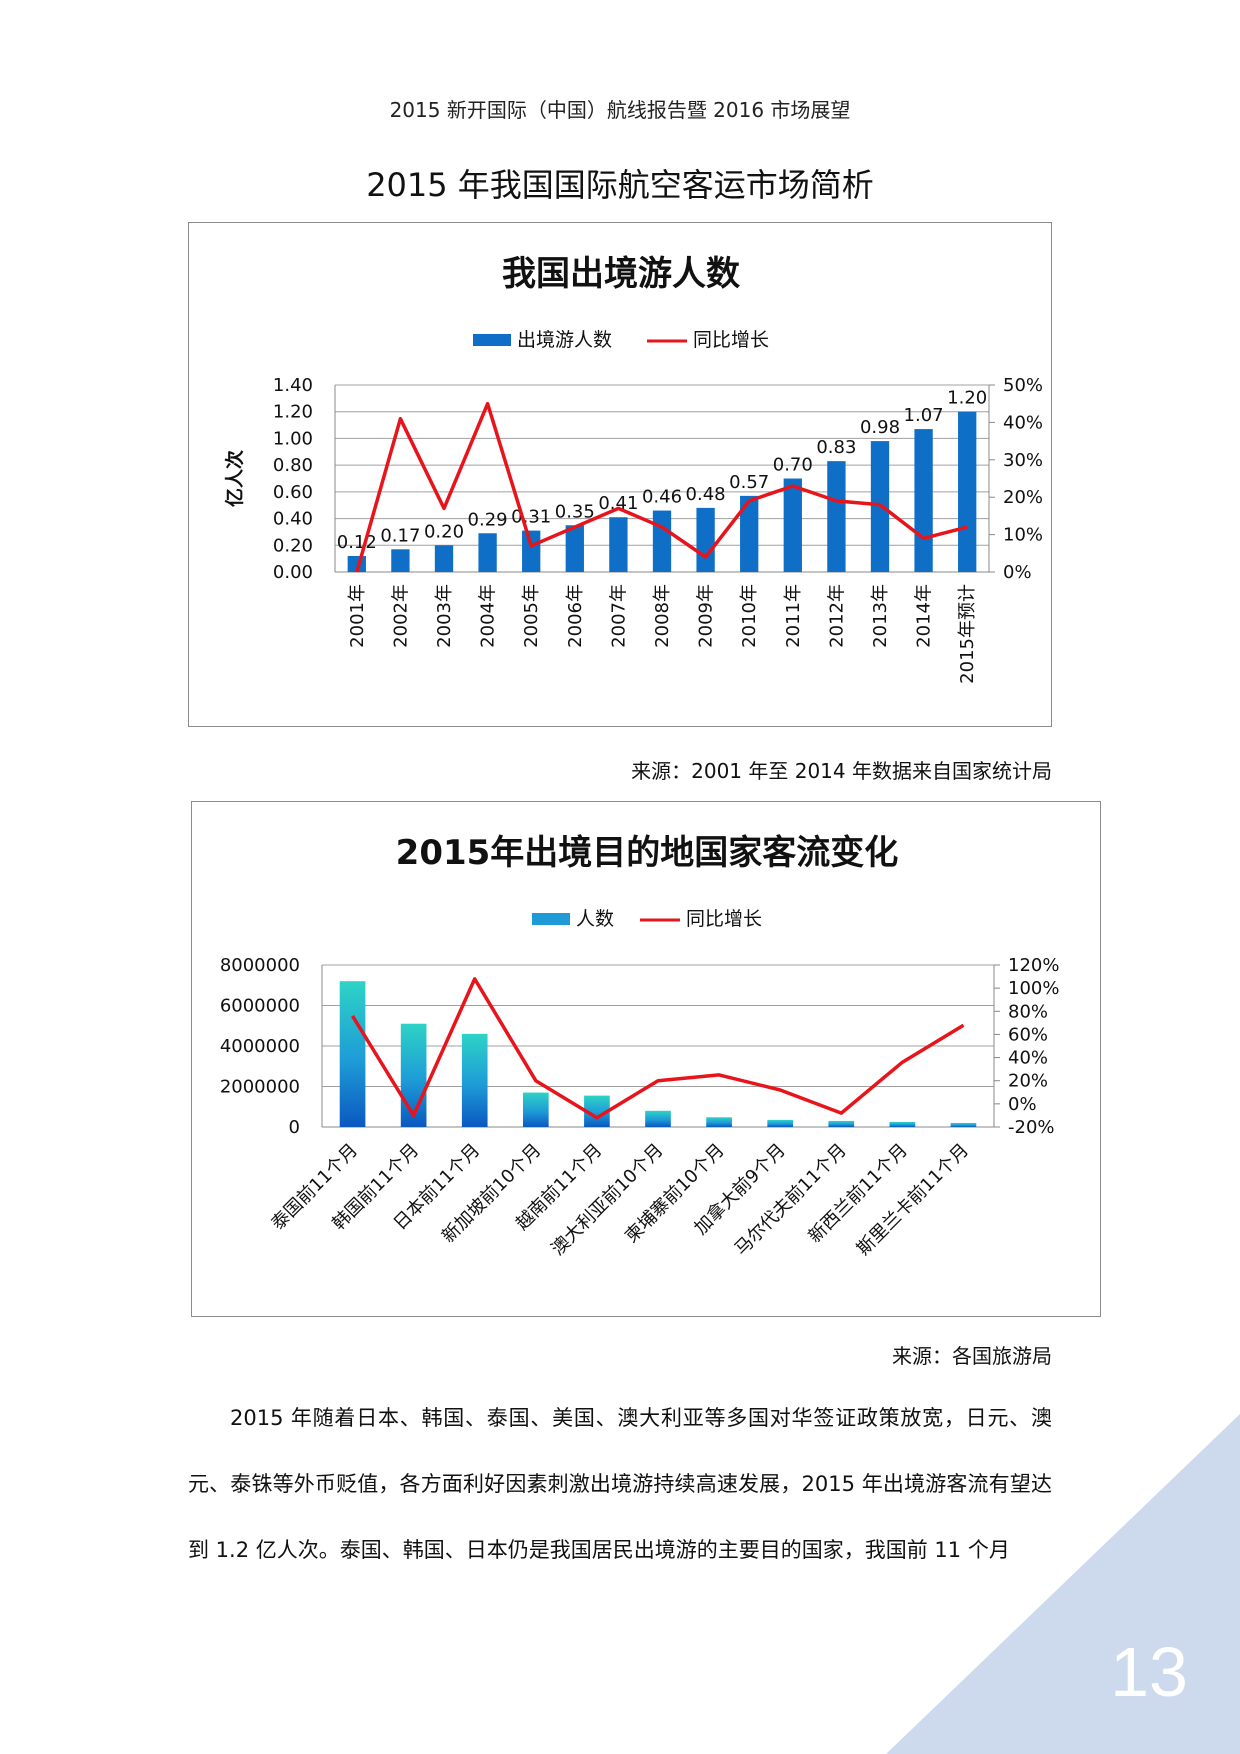  What do you see at coordinates (531, 517) in the screenshot?
I see `bar-data-label: 0.31` at bounding box center [531, 517].